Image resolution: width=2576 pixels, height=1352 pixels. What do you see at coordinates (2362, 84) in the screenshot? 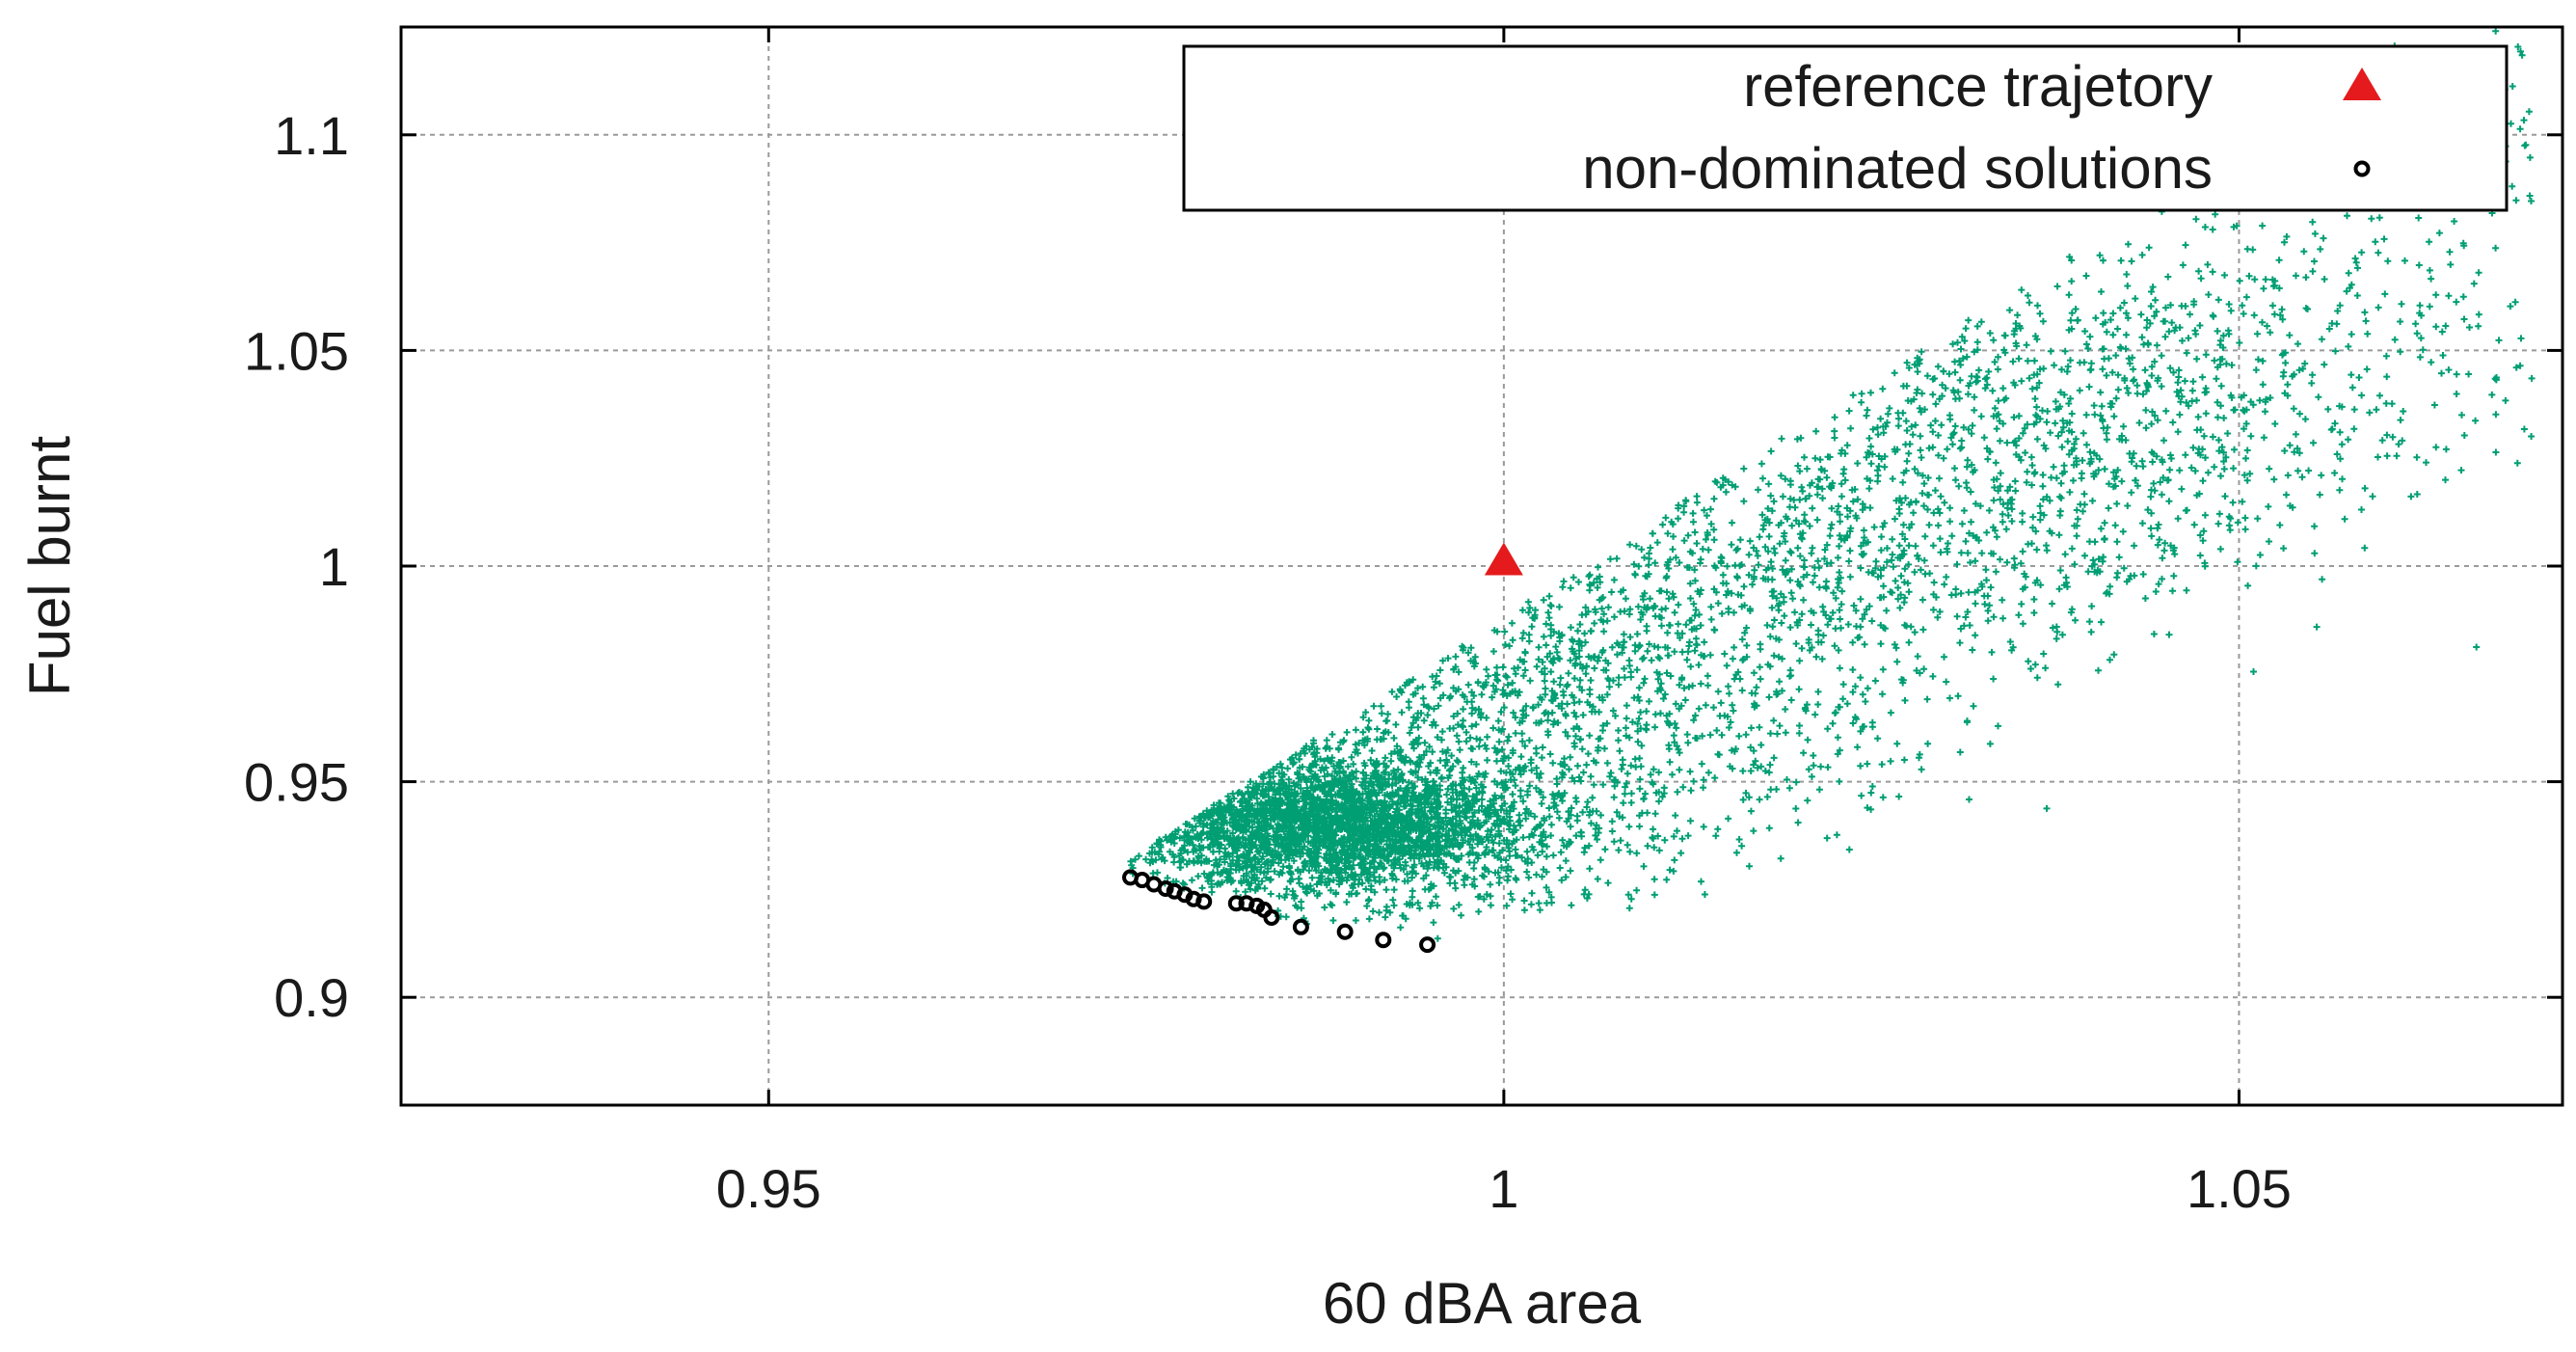
I see `legend-marker-reference` at bounding box center [2362, 84].